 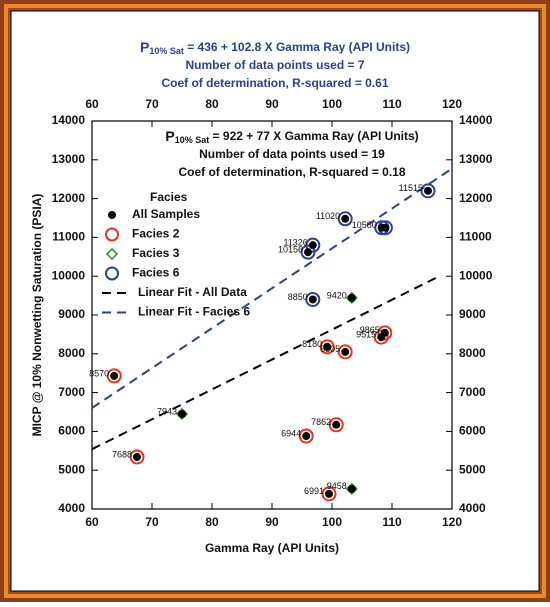 I want to click on y-tick-label-right: 14000, so click(x=476, y=120).